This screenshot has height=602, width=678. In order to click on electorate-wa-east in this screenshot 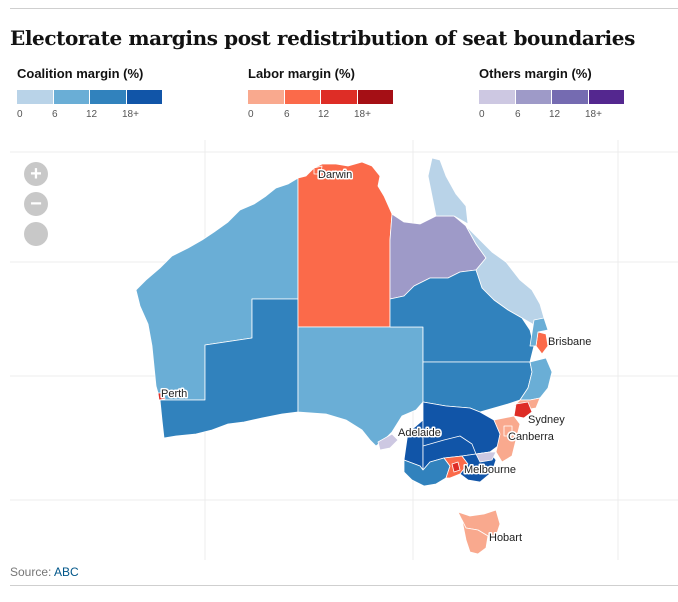, I will do `click(229, 368)`.